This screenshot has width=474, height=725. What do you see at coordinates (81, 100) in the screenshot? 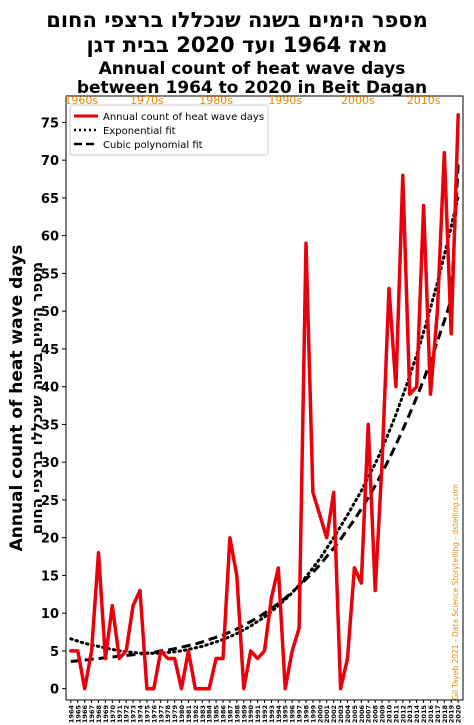
I see `decade-label-0: 1960s` at bounding box center [81, 100].